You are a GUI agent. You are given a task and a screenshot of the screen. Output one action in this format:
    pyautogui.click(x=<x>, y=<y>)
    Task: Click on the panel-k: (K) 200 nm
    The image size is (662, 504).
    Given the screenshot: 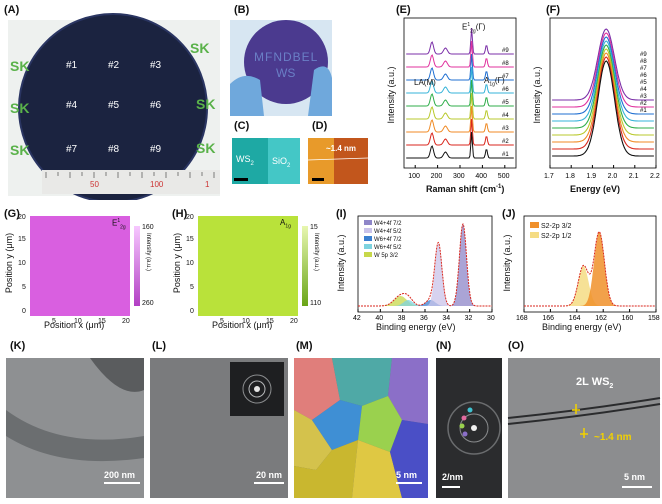 What is the action you would take?
    pyautogui.click(x=73, y=422)
    